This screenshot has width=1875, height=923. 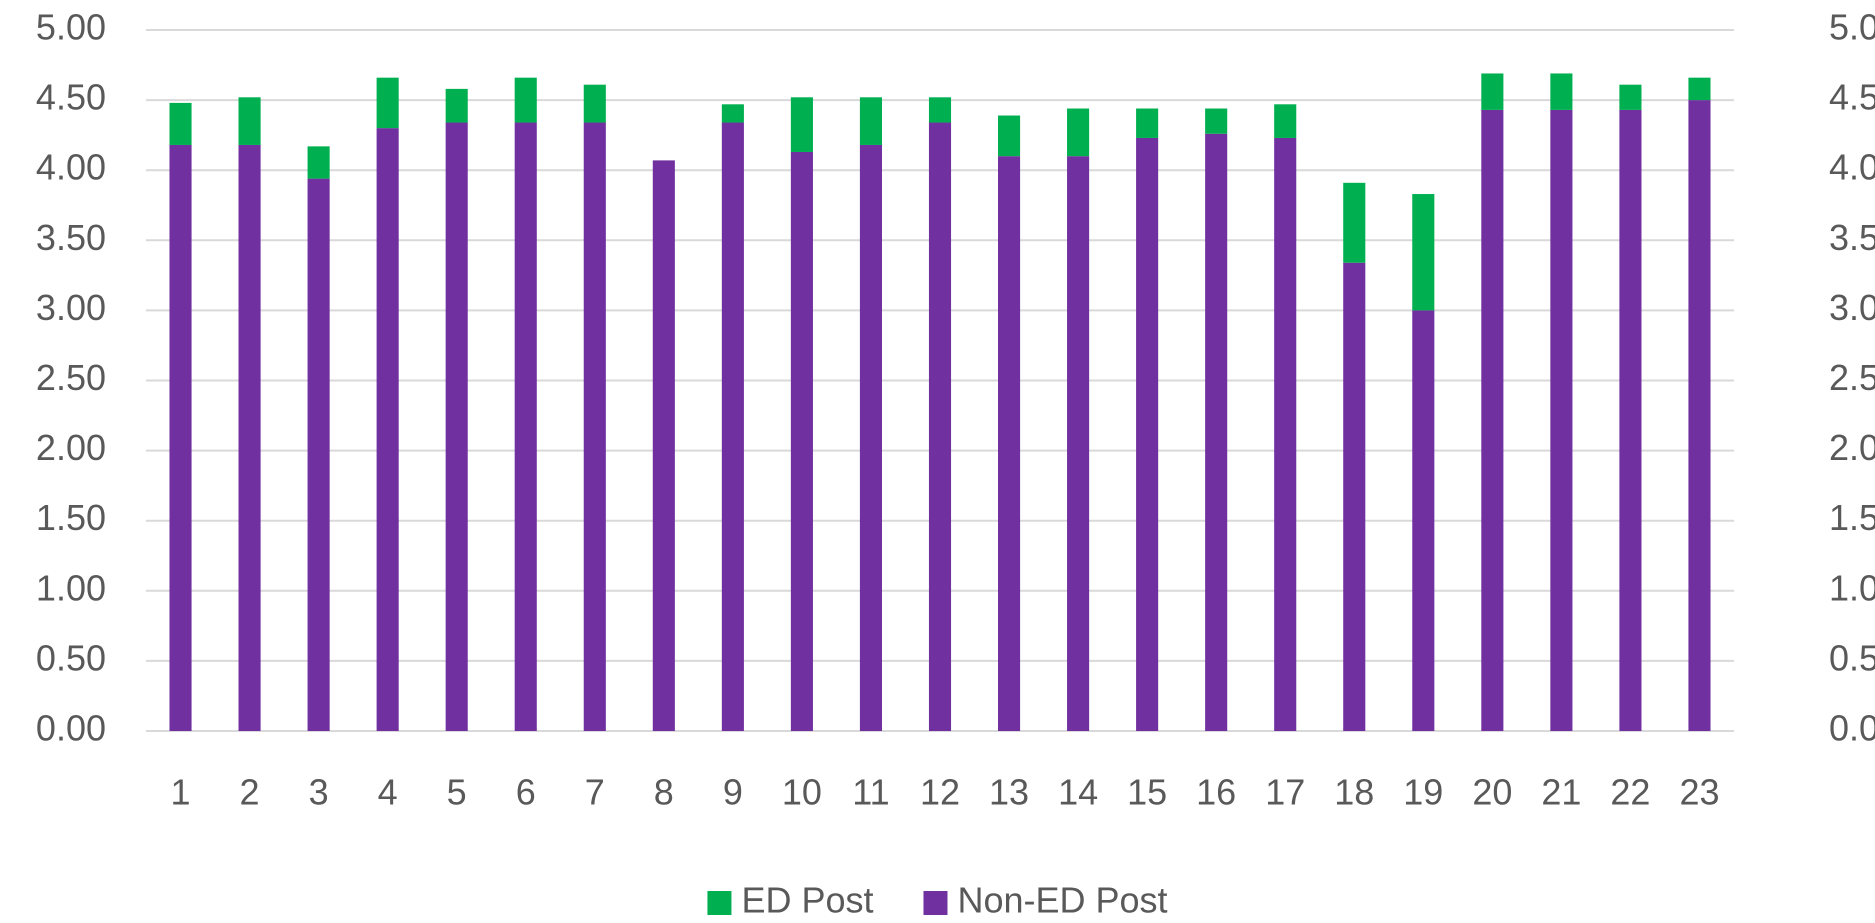 What do you see at coordinates (1492, 792) in the screenshot?
I see `x-tick-label: 20` at bounding box center [1492, 792].